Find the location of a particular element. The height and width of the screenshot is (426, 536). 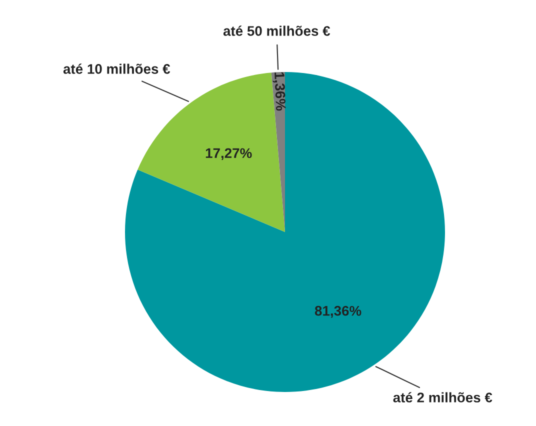

slice-label: até 50 milhões € is located at coordinates (276, 31).